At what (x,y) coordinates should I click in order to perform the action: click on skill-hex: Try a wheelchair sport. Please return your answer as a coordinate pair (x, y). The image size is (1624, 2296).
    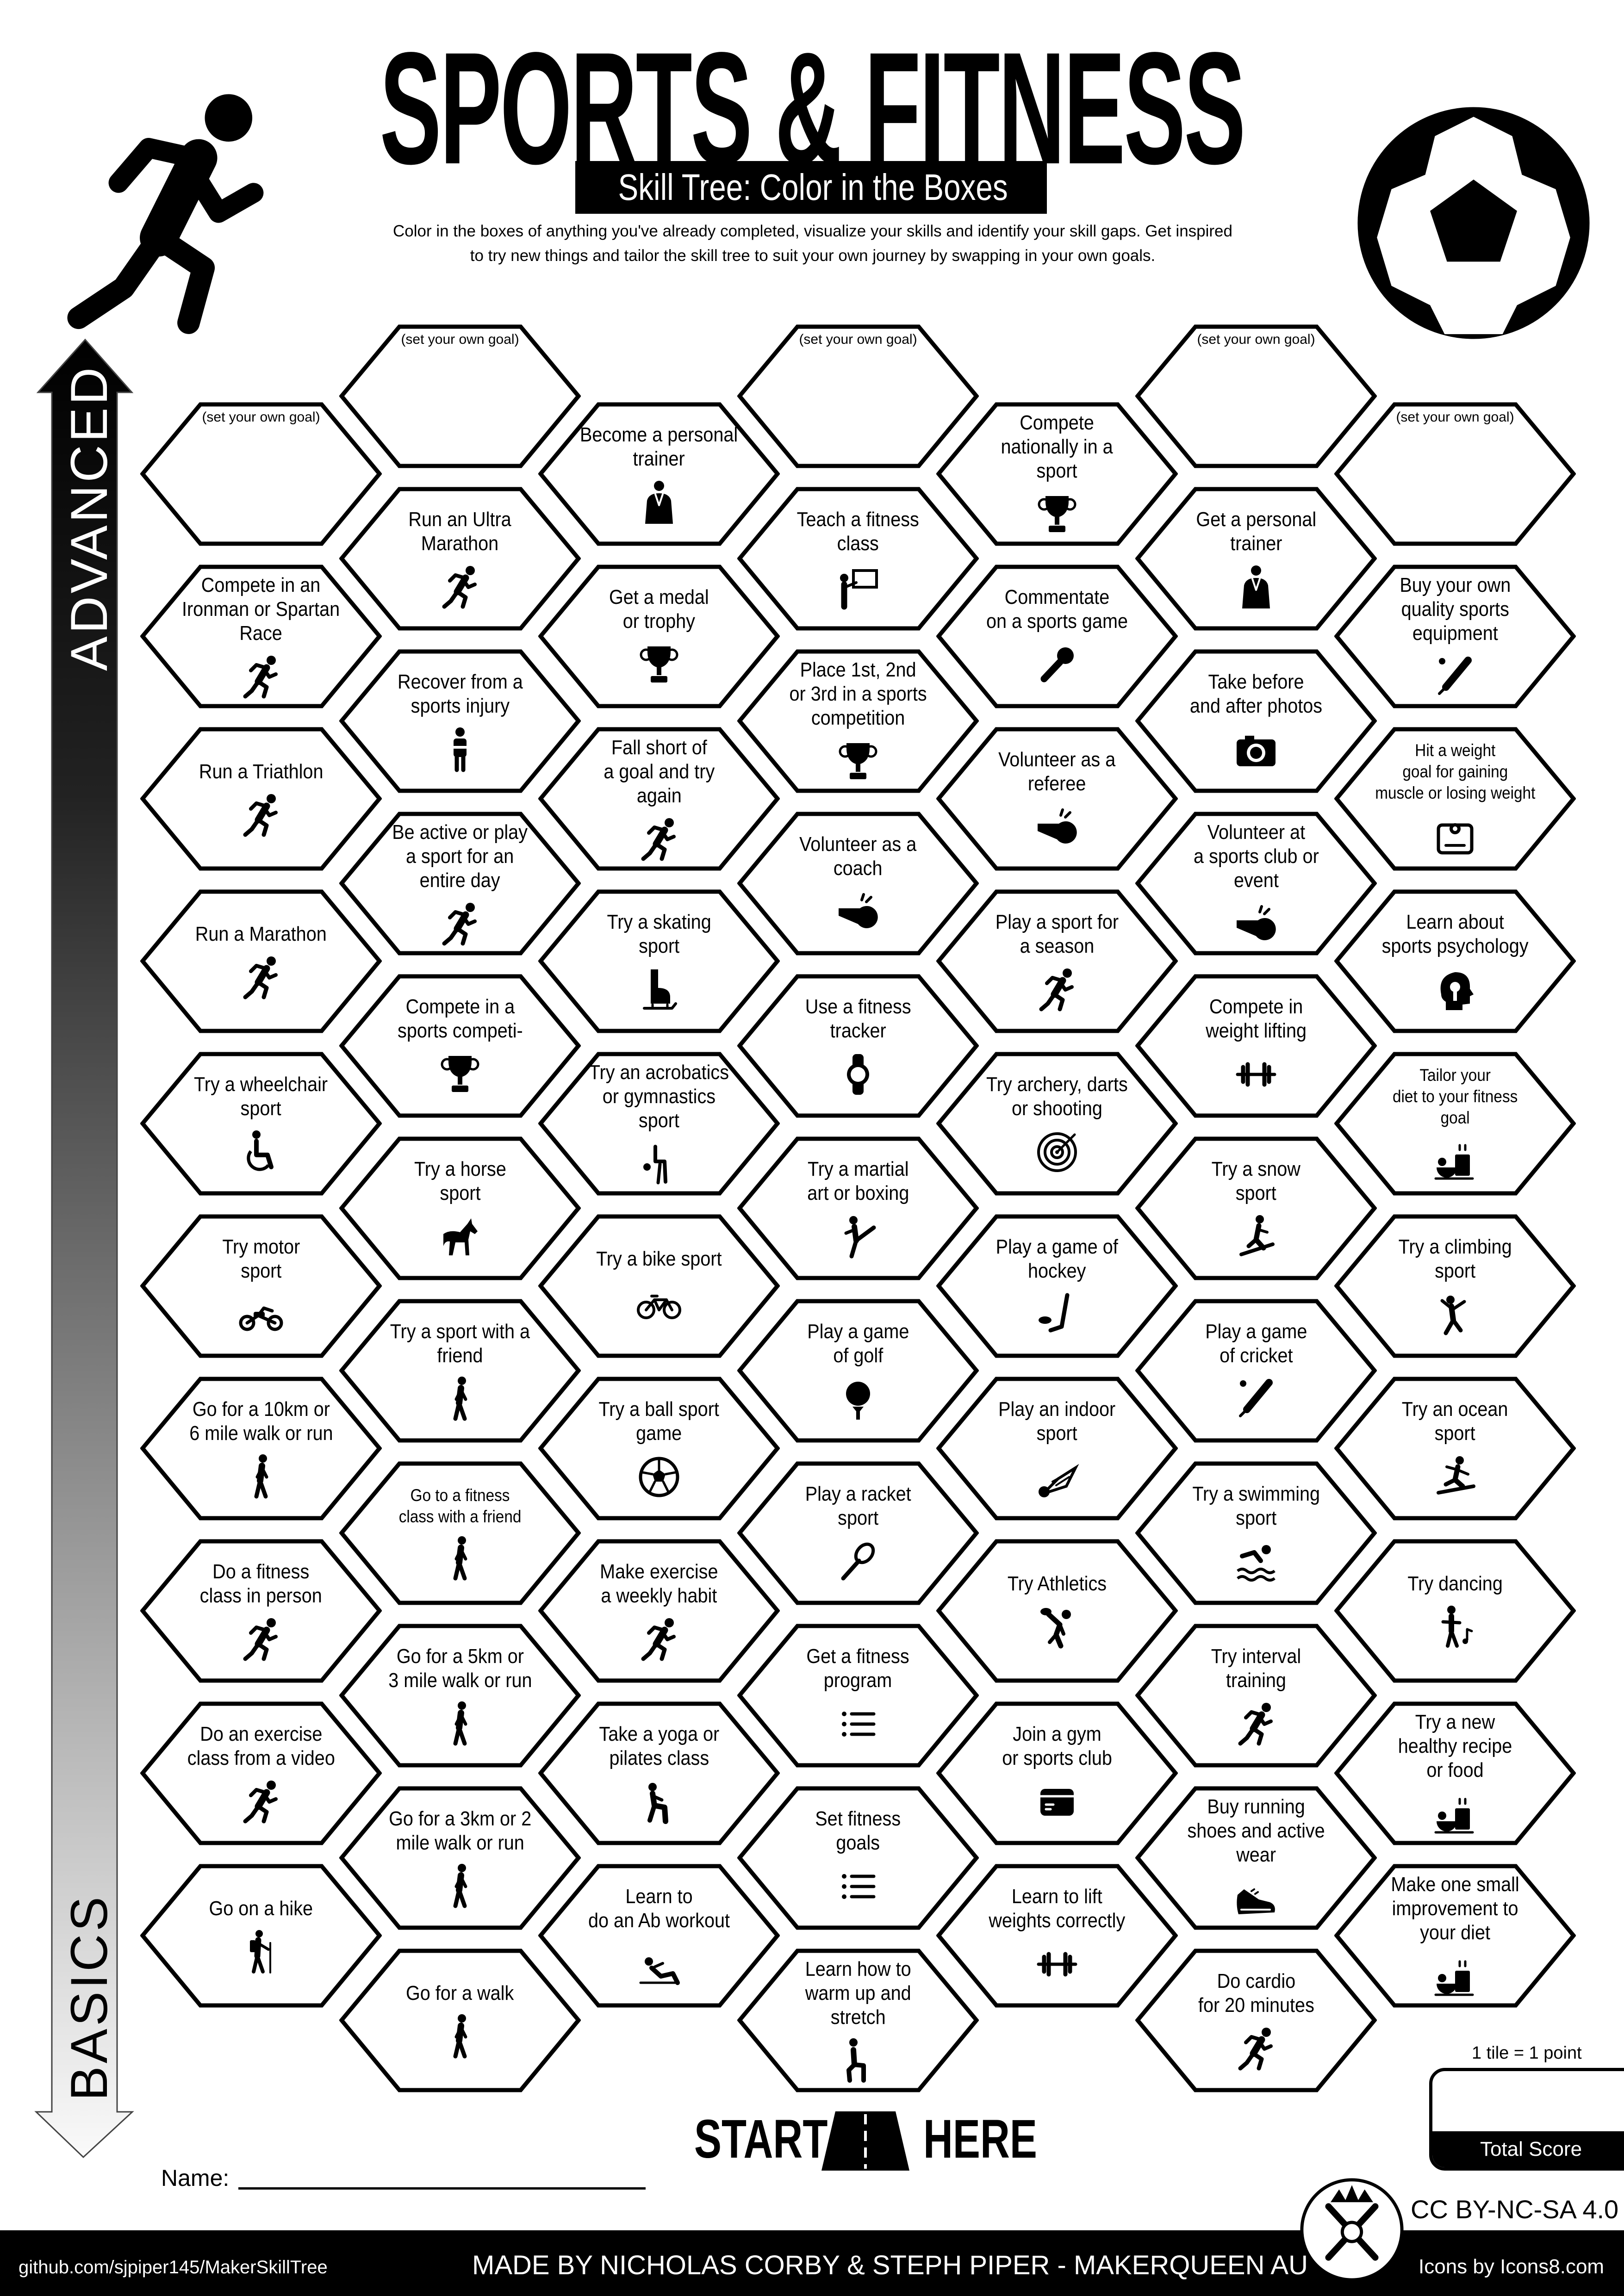
    Looking at the image, I should click on (261, 1124).